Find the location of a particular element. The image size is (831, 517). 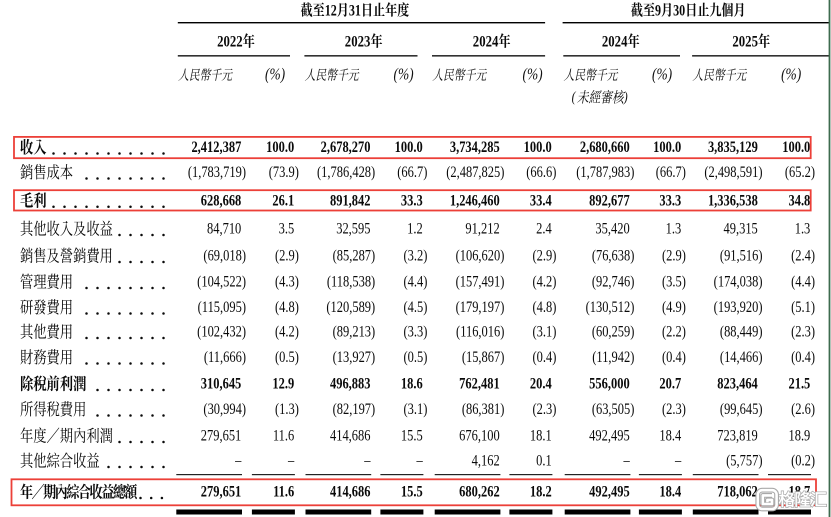

svg-text: 12 is located at coordinates (331, 10).